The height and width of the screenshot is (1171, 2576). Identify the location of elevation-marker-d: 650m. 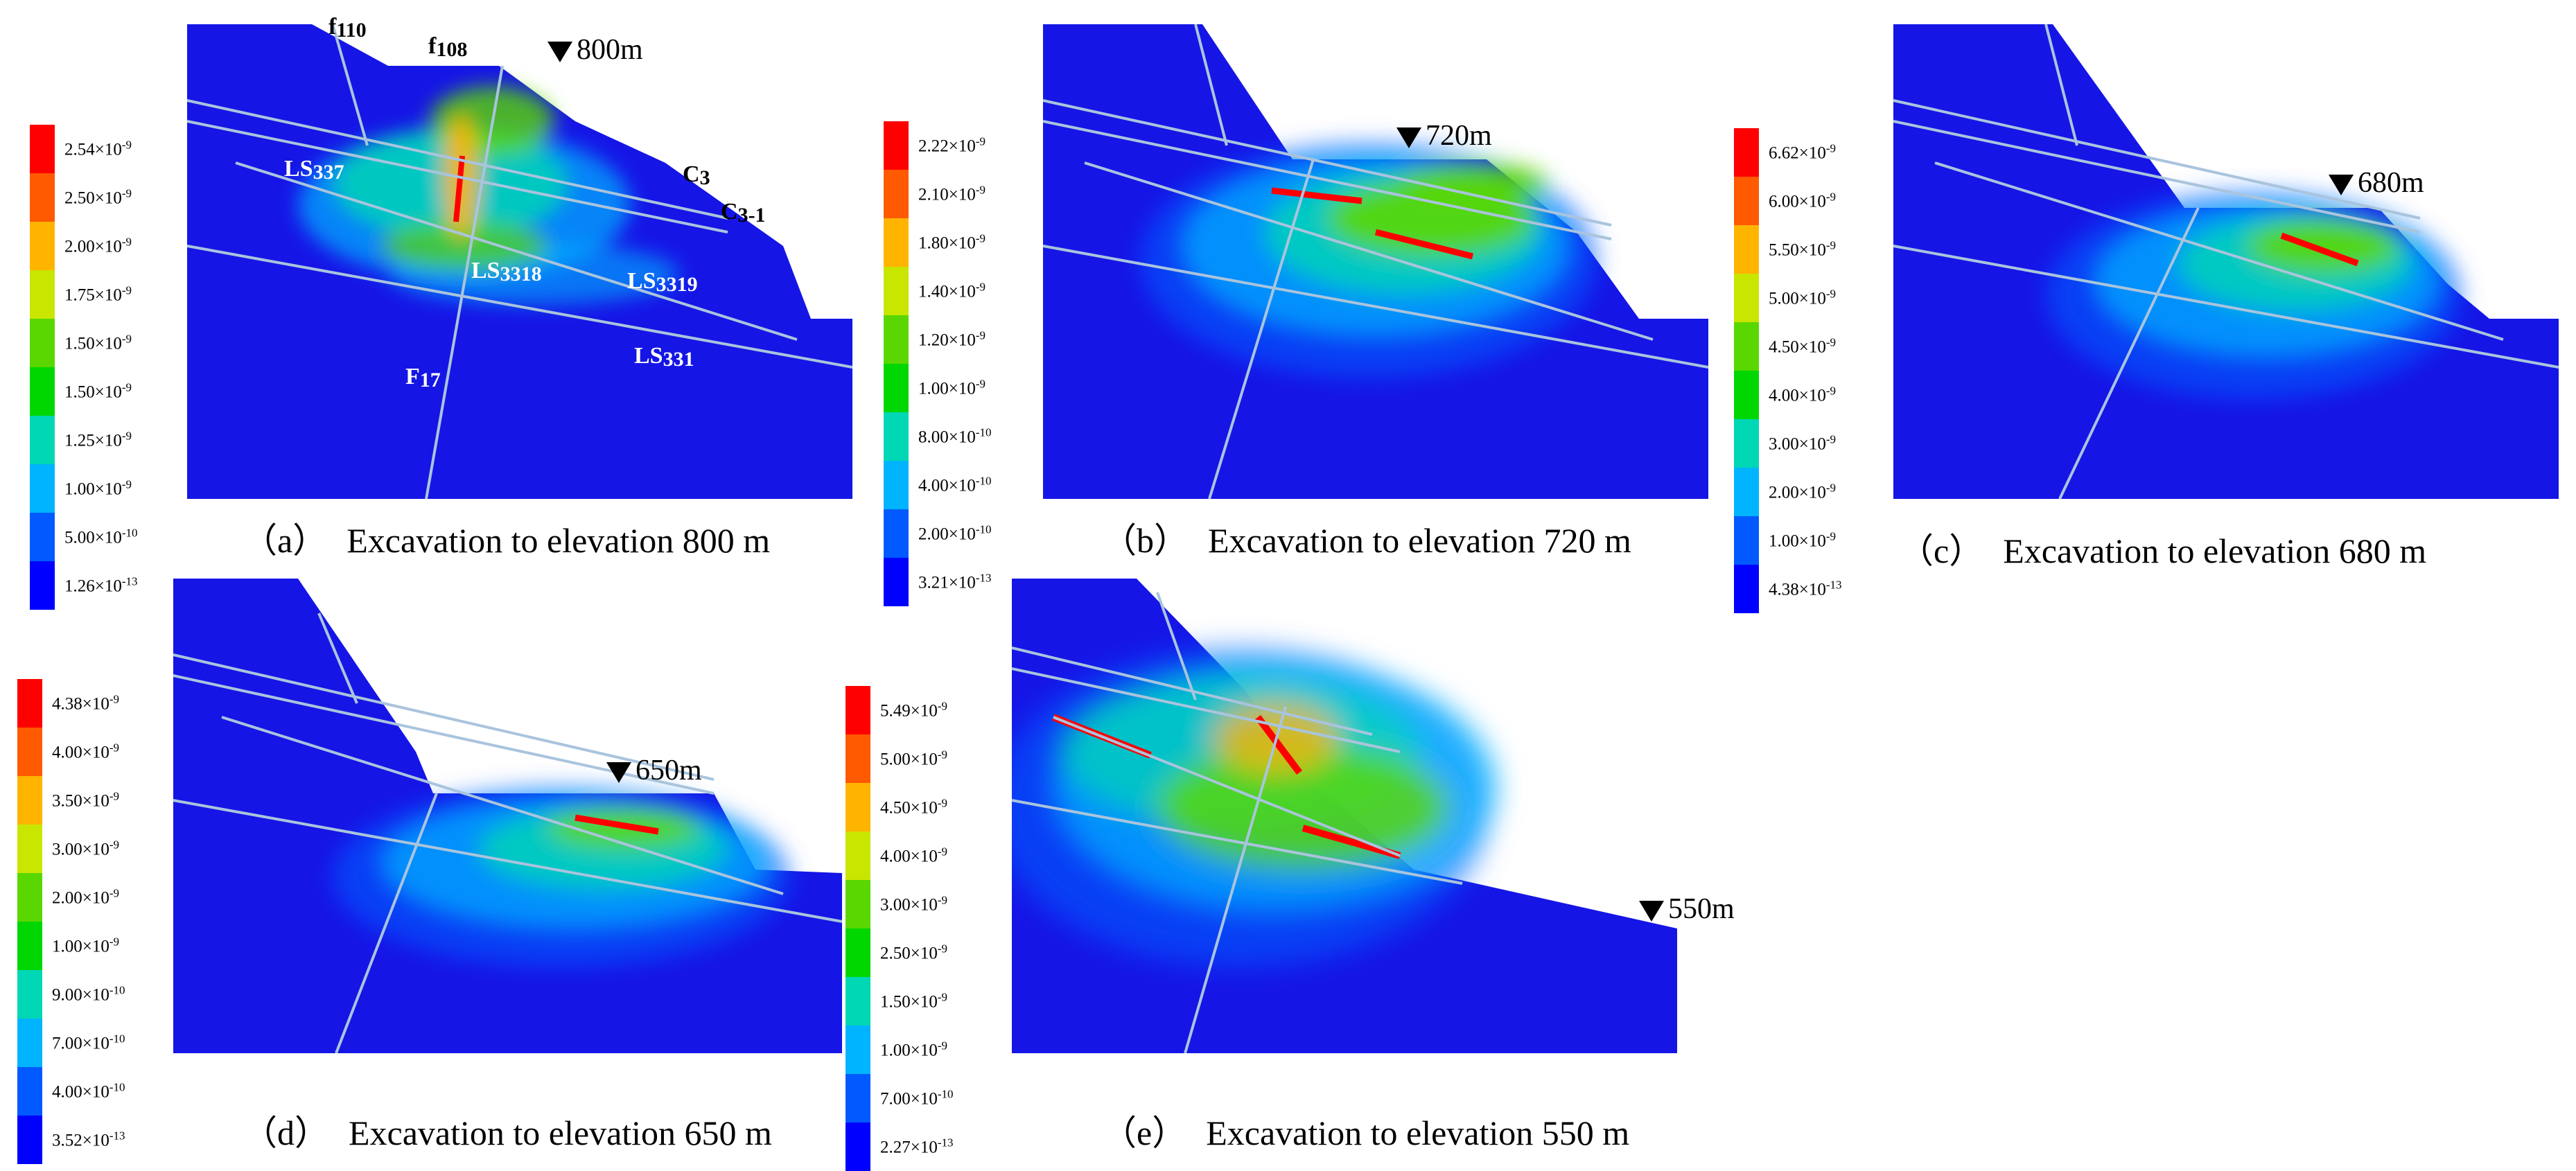
(654, 770).